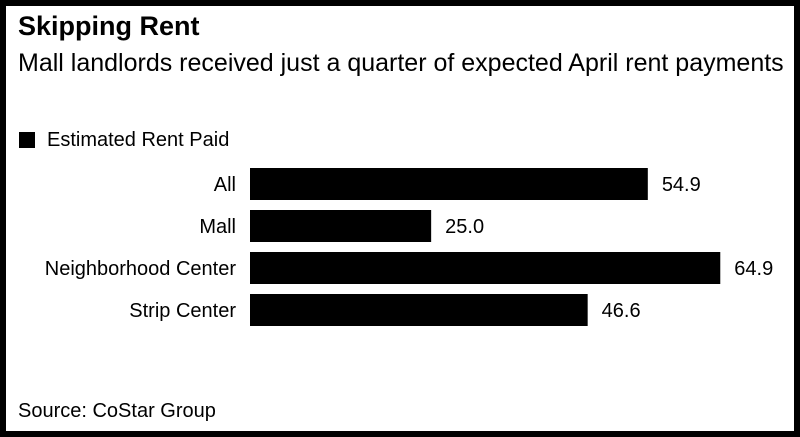  I want to click on value-label: 25.0, so click(464, 227).